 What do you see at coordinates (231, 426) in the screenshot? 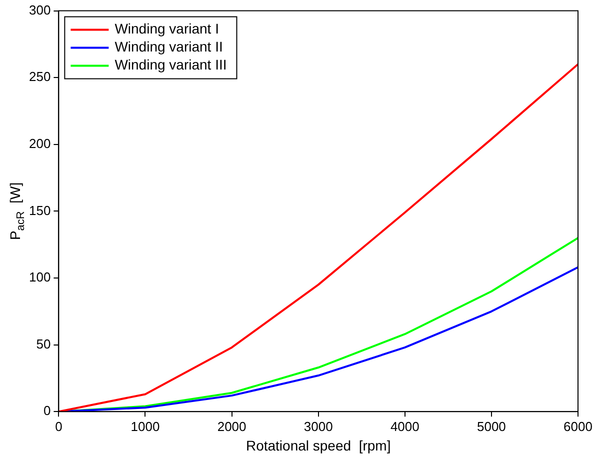
I see `x-tick-label: 2000` at bounding box center [231, 426].